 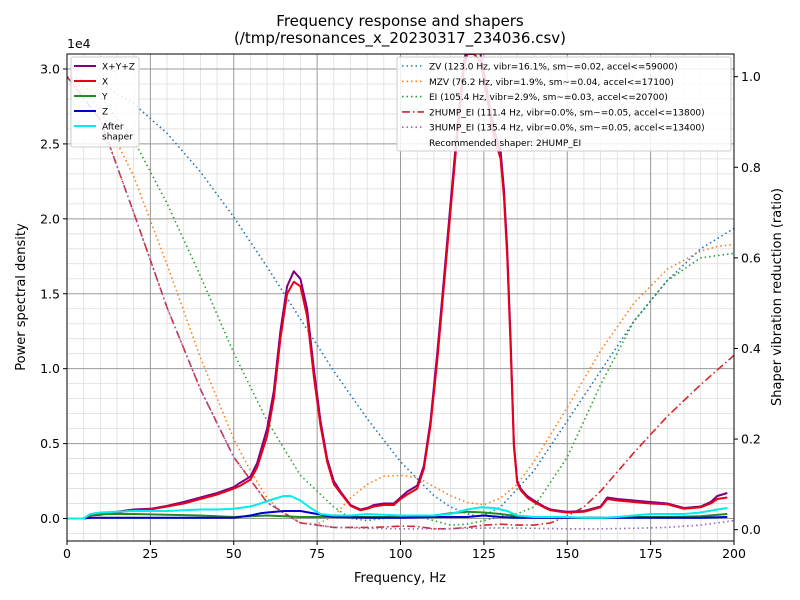 I want to click on x-tick-label: 25, so click(x=150, y=553).